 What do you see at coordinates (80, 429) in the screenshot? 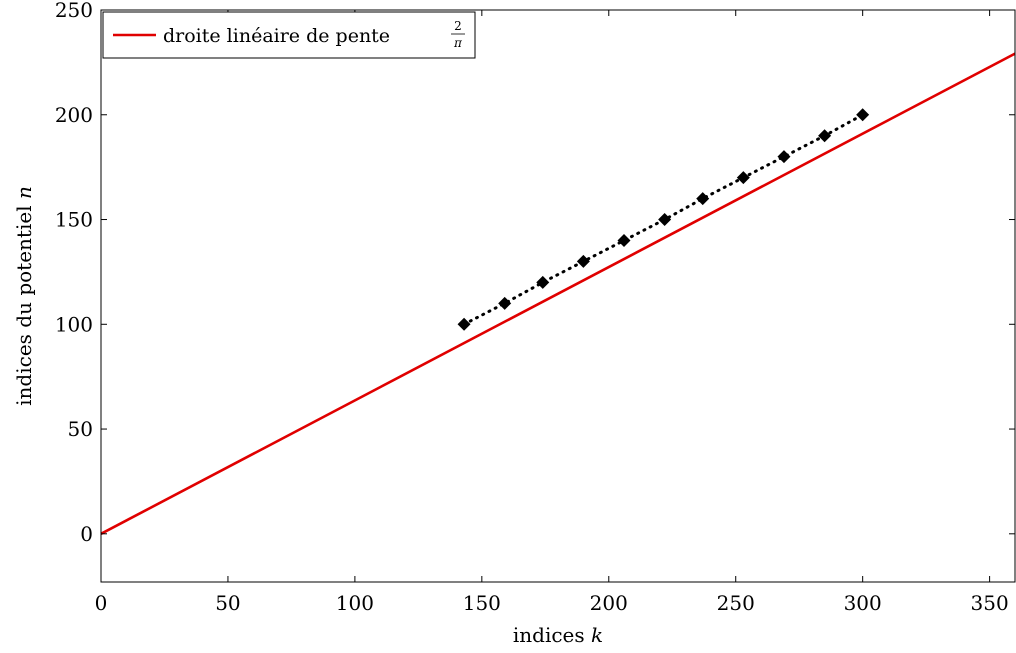
I see `y-tick-label: 50` at bounding box center [80, 429].